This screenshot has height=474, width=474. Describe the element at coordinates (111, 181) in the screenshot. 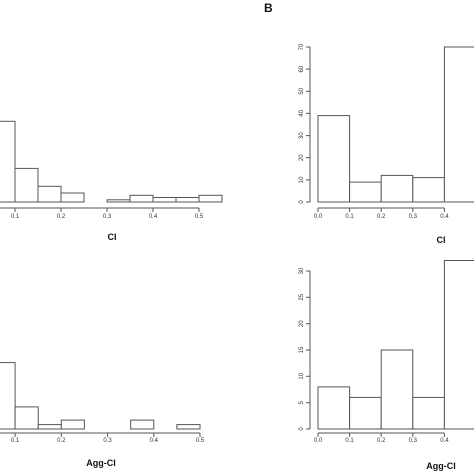

I see `histogram-a-top: 0.1 0.2 0.3 0.4 0.5 CI` at that location.